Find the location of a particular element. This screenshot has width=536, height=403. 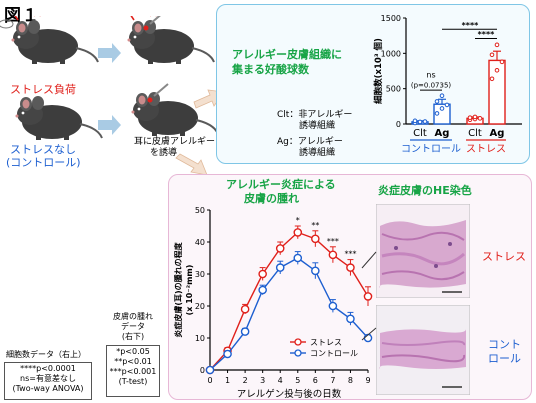

x-tick-label: 4 is located at coordinates (280, 380).